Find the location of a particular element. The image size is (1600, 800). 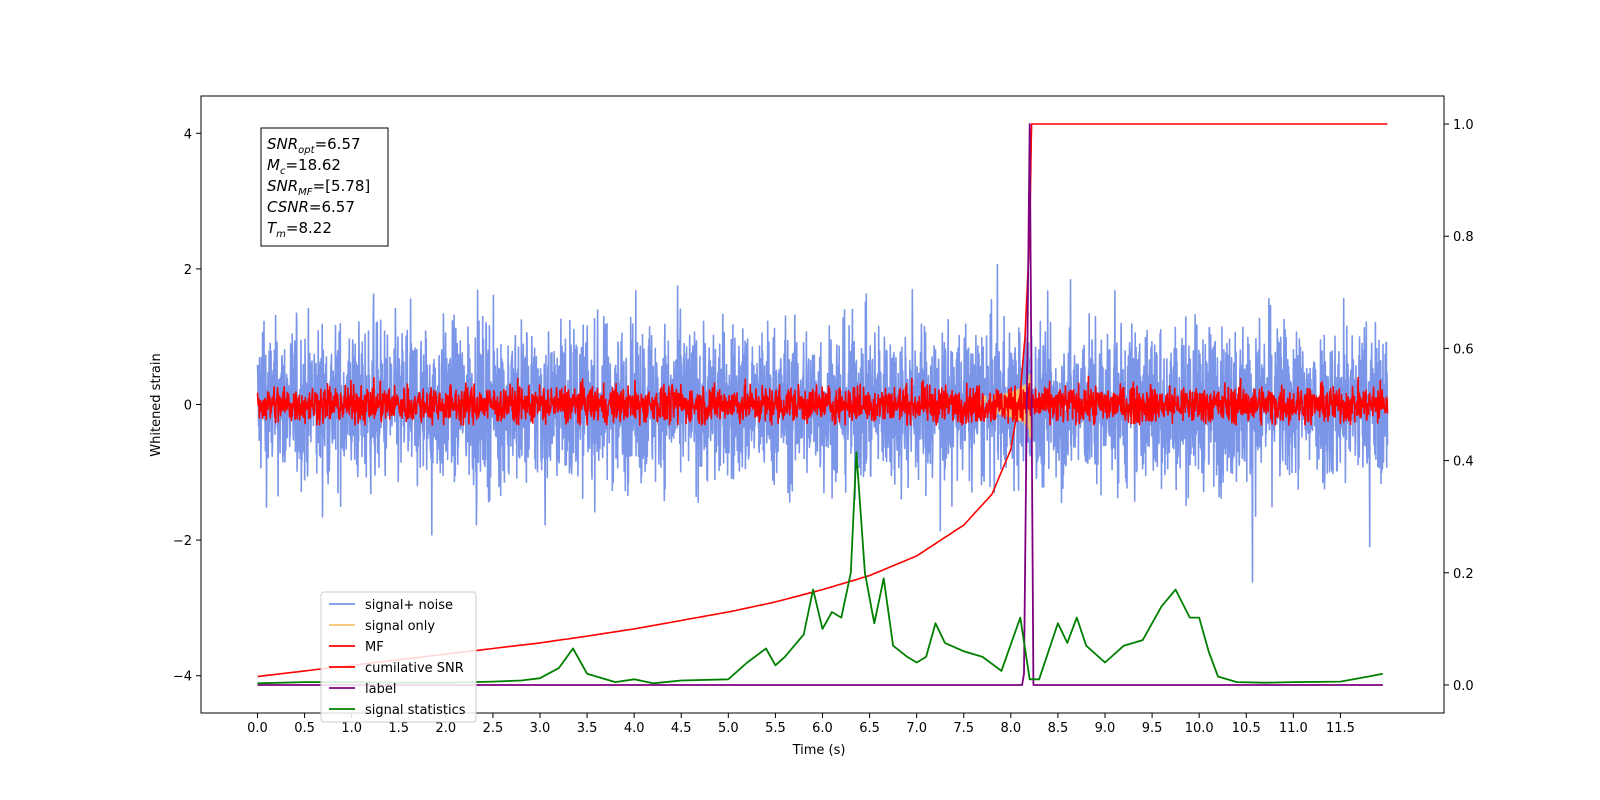

x-tick-label: 10.5 is located at coordinates (1246, 728).